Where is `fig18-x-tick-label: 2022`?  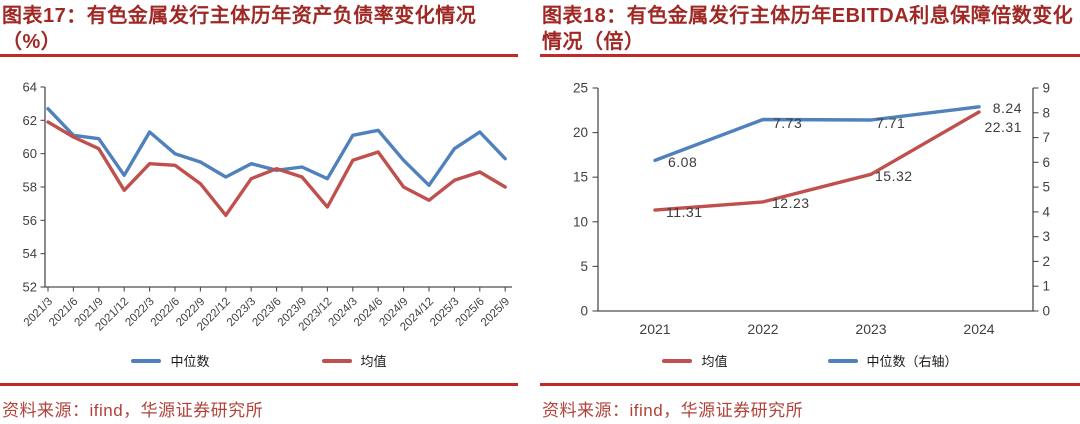 fig18-x-tick-label: 2022 is located at coordinates (762, 329).